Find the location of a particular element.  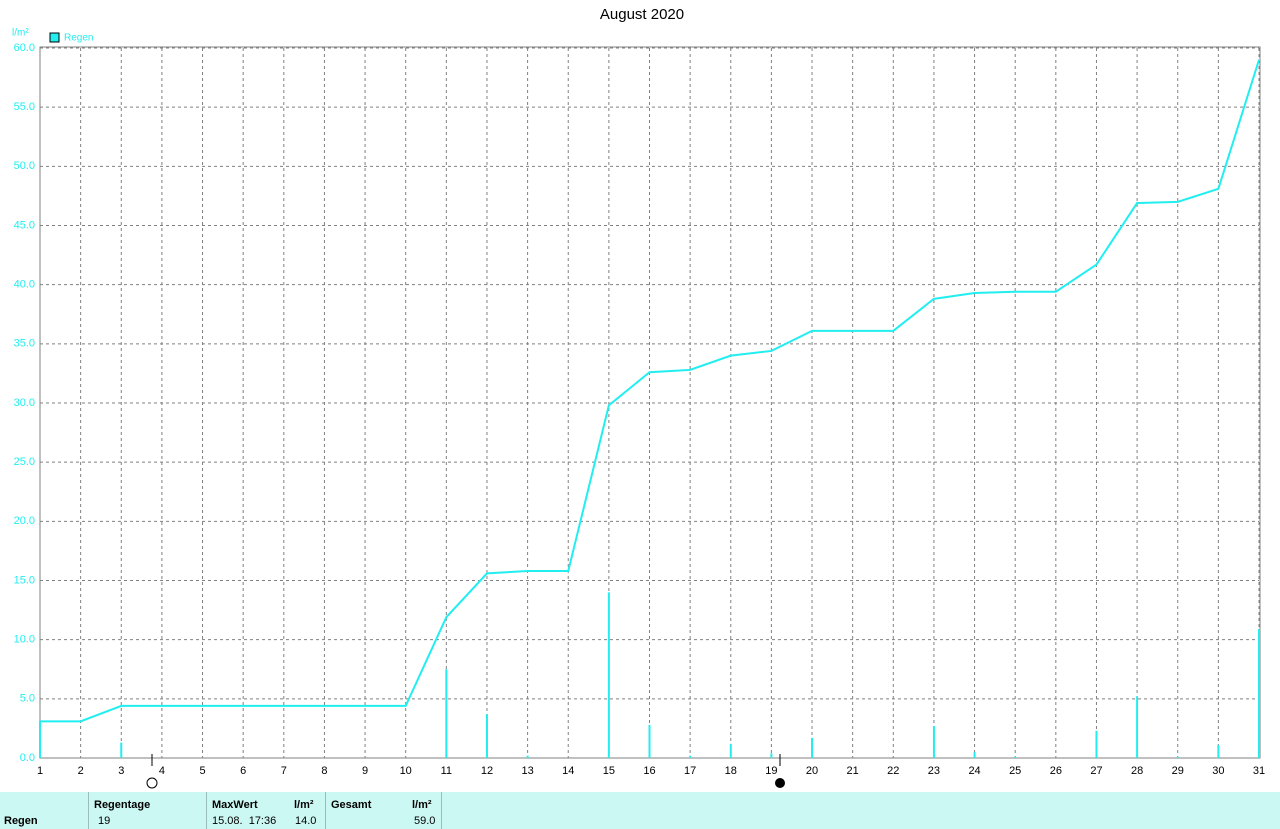

full-moon is located at coordinates (152, 783).